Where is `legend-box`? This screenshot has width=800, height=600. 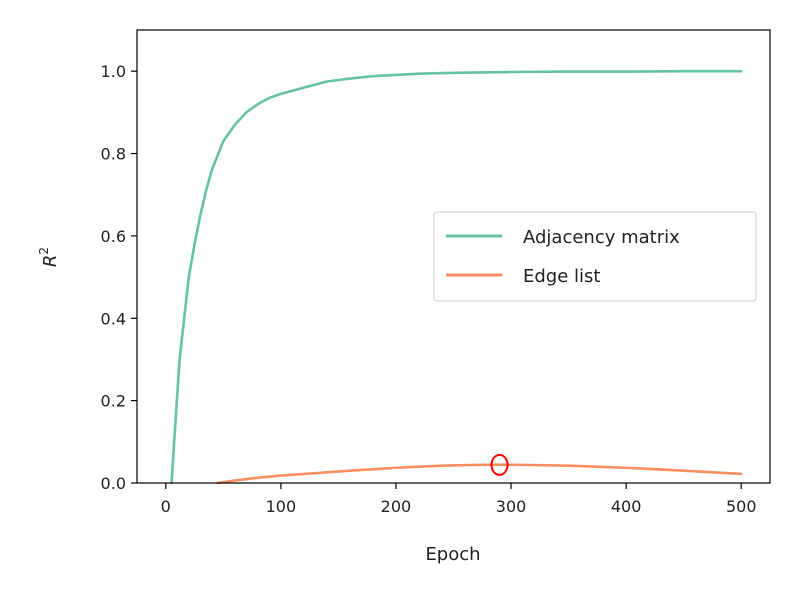
legend-box is located at coordinates (595, 256).